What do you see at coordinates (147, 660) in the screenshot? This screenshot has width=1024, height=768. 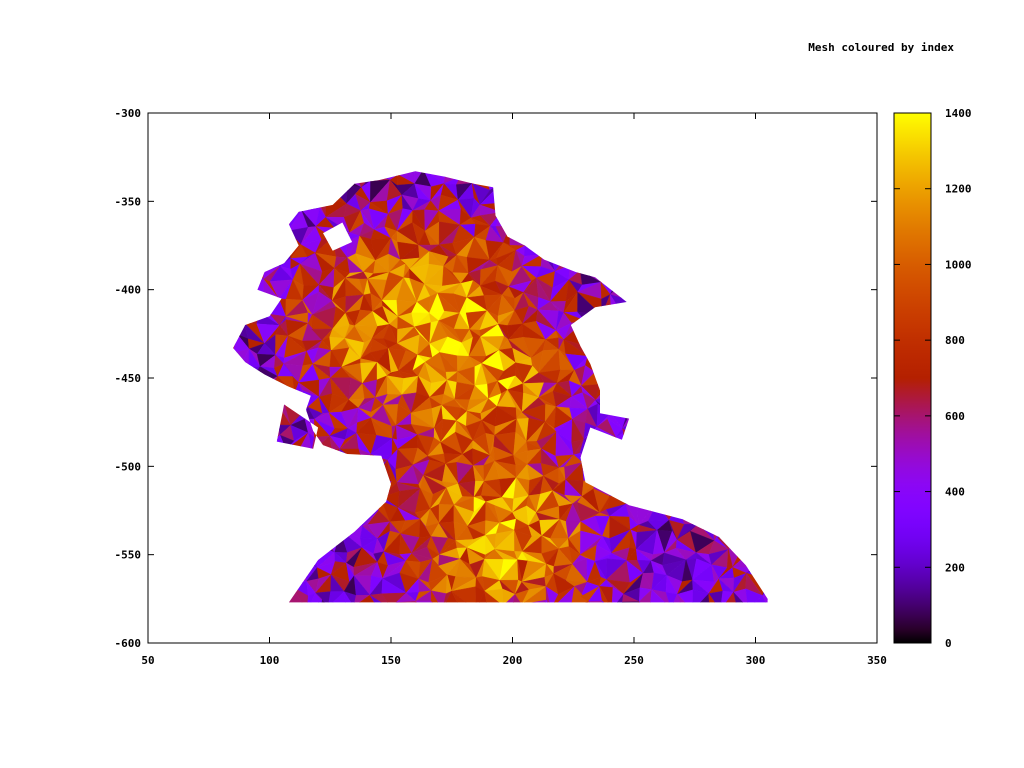 I see `x-tick-label: 50` at bounding box center [147, 660].